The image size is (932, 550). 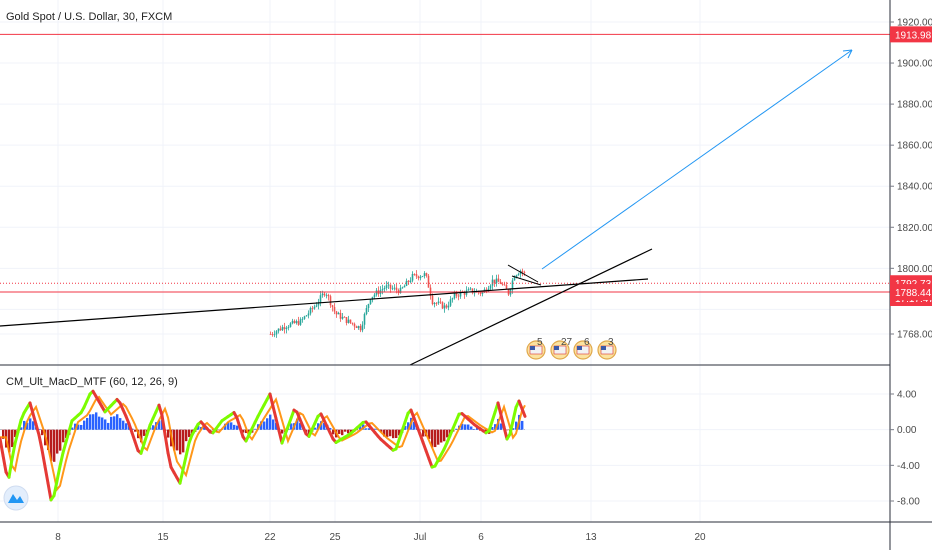 What do you see at coordinates (481, 537) in the screenshot?
I see `time-tick-label: 6` at bounding box center [481, 537].